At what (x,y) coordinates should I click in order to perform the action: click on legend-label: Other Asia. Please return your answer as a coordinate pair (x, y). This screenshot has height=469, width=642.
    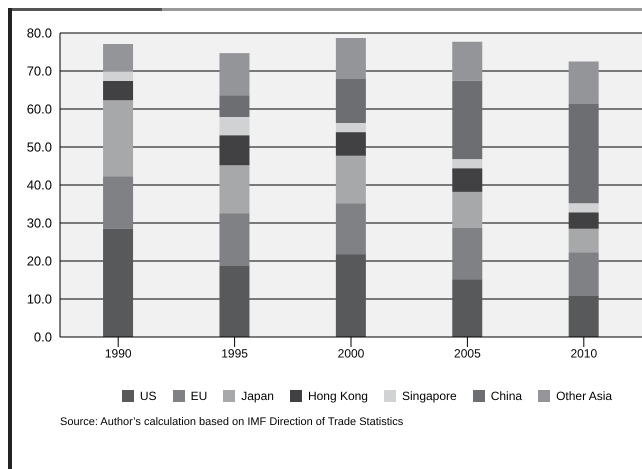
    Looking at the image, I should click on (583, 396).